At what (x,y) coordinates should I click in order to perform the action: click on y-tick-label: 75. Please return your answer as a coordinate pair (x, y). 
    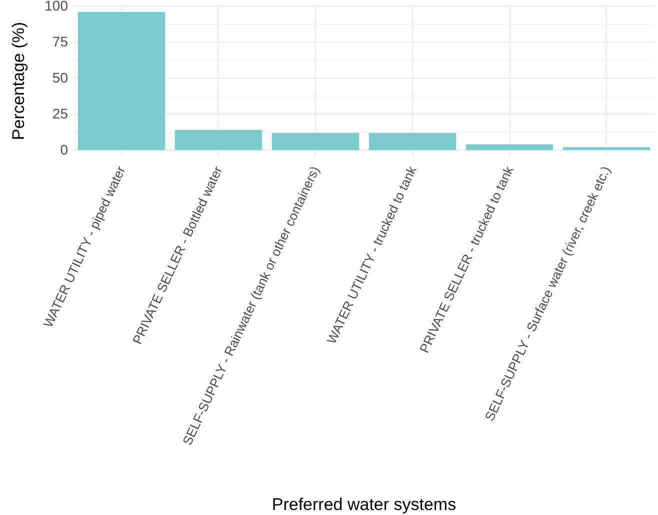
    Looking at the image, I should click on (60, 42).